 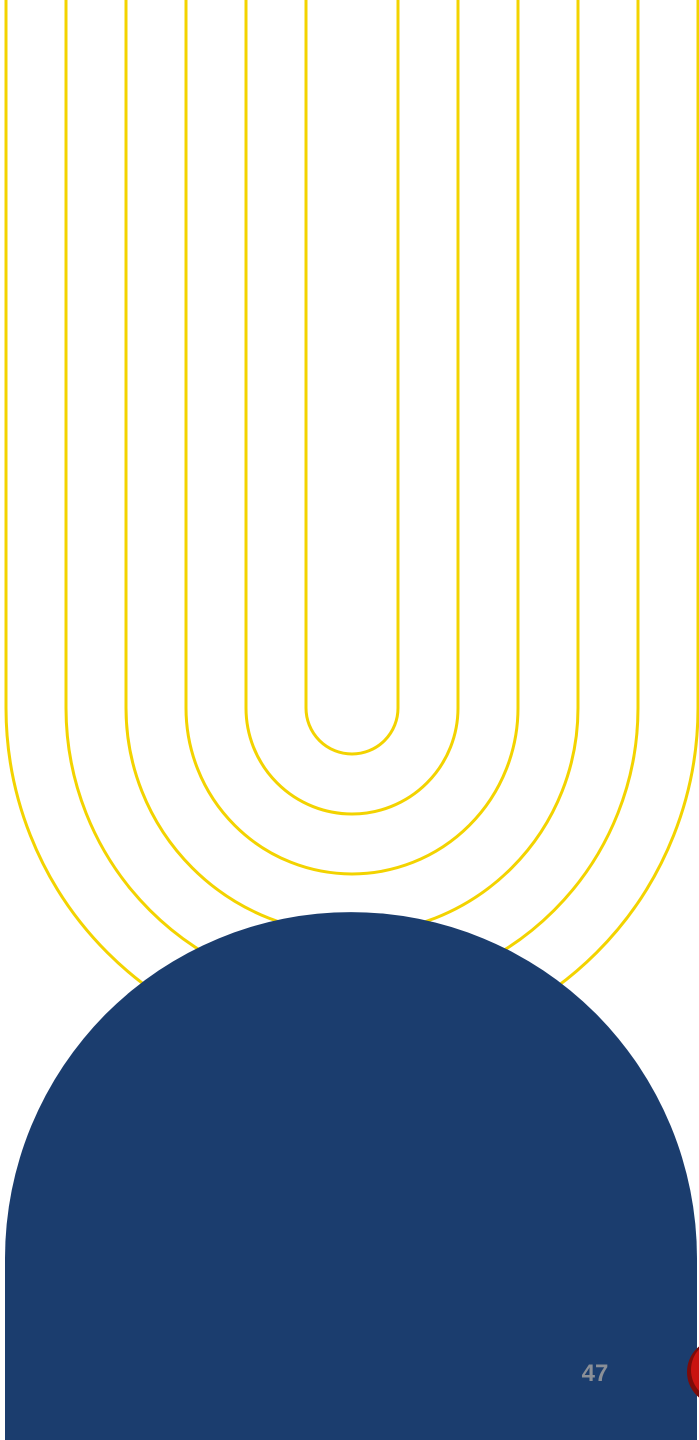 What do you see at coordinates (693, 1372) in the screenshot?
I see `red-circle-icon` at bounding box center [693, 1372].